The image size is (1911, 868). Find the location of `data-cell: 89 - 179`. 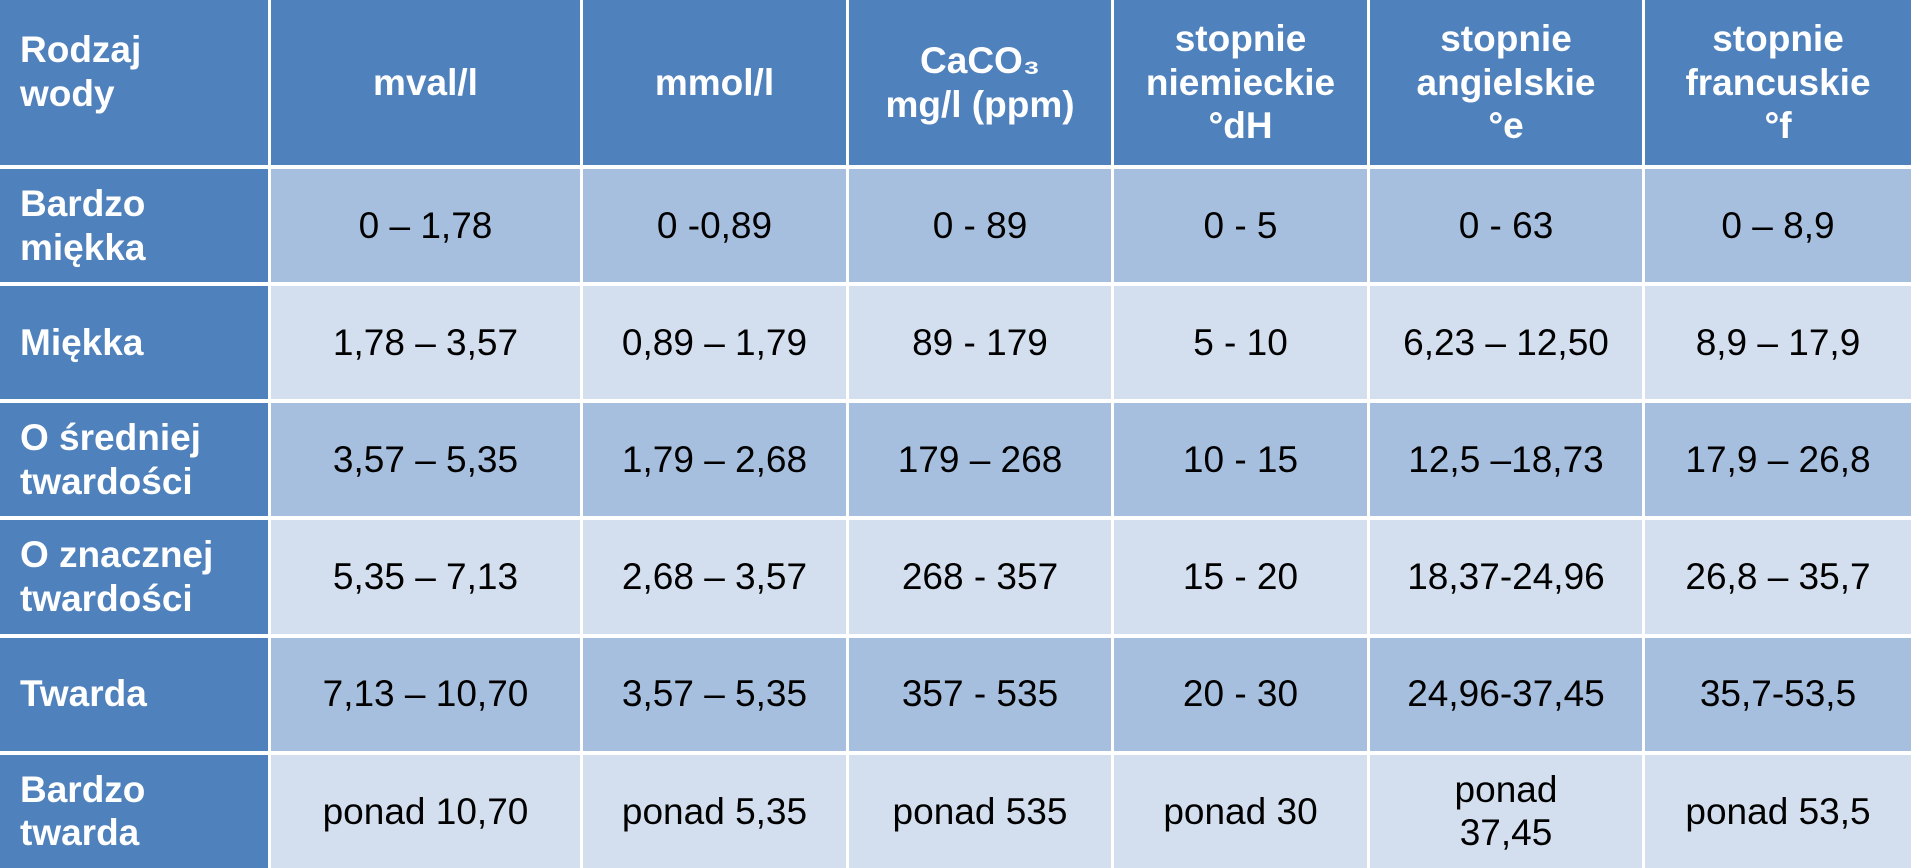

data-cell: 89 - 179 is located at coordinates (980, 343).